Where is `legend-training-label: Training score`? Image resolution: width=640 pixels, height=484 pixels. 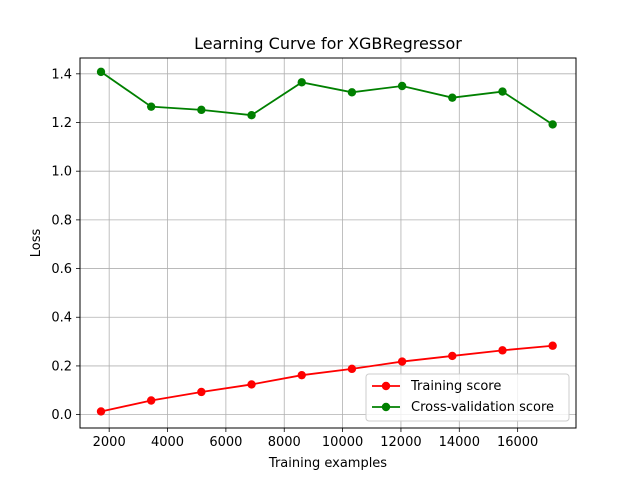 legend-training-label: Training score is located at coordinates (455, 386).